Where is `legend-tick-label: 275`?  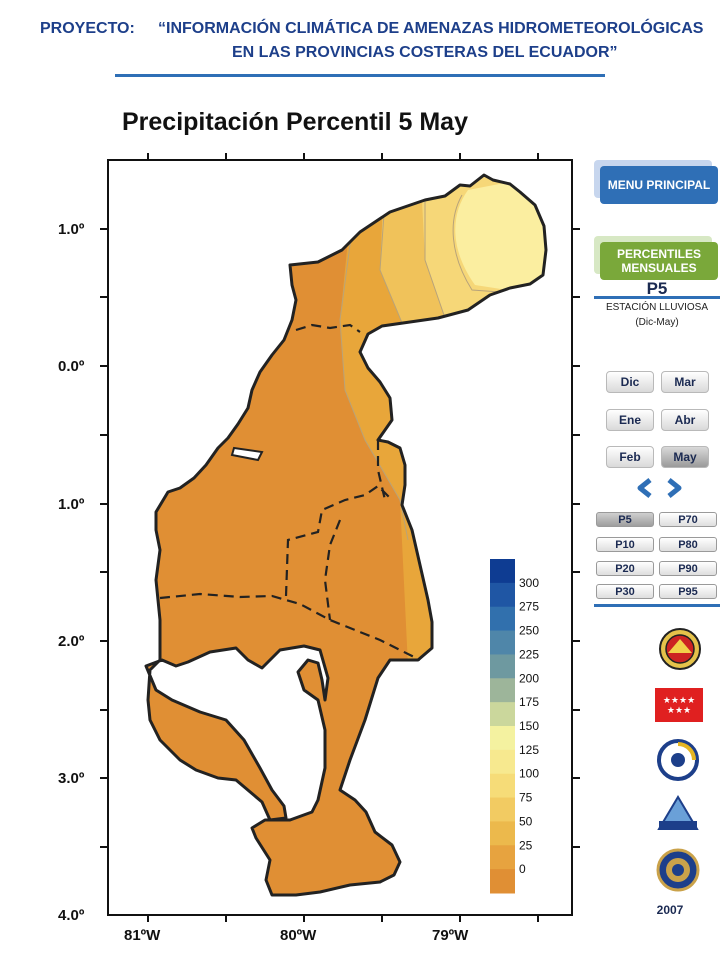 legend-tick-label: 275 is located at coordinates (529, 607).